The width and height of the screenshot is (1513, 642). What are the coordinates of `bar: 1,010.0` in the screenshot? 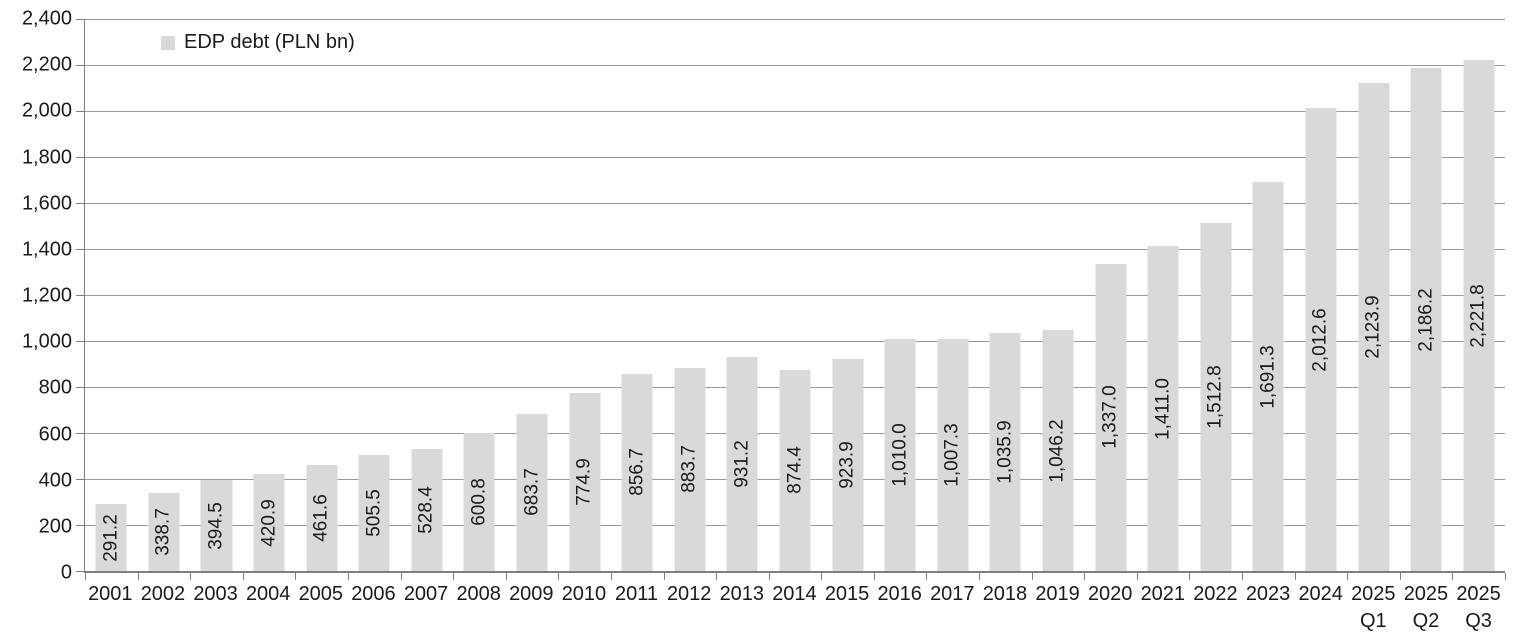 It's located at (900, 454).